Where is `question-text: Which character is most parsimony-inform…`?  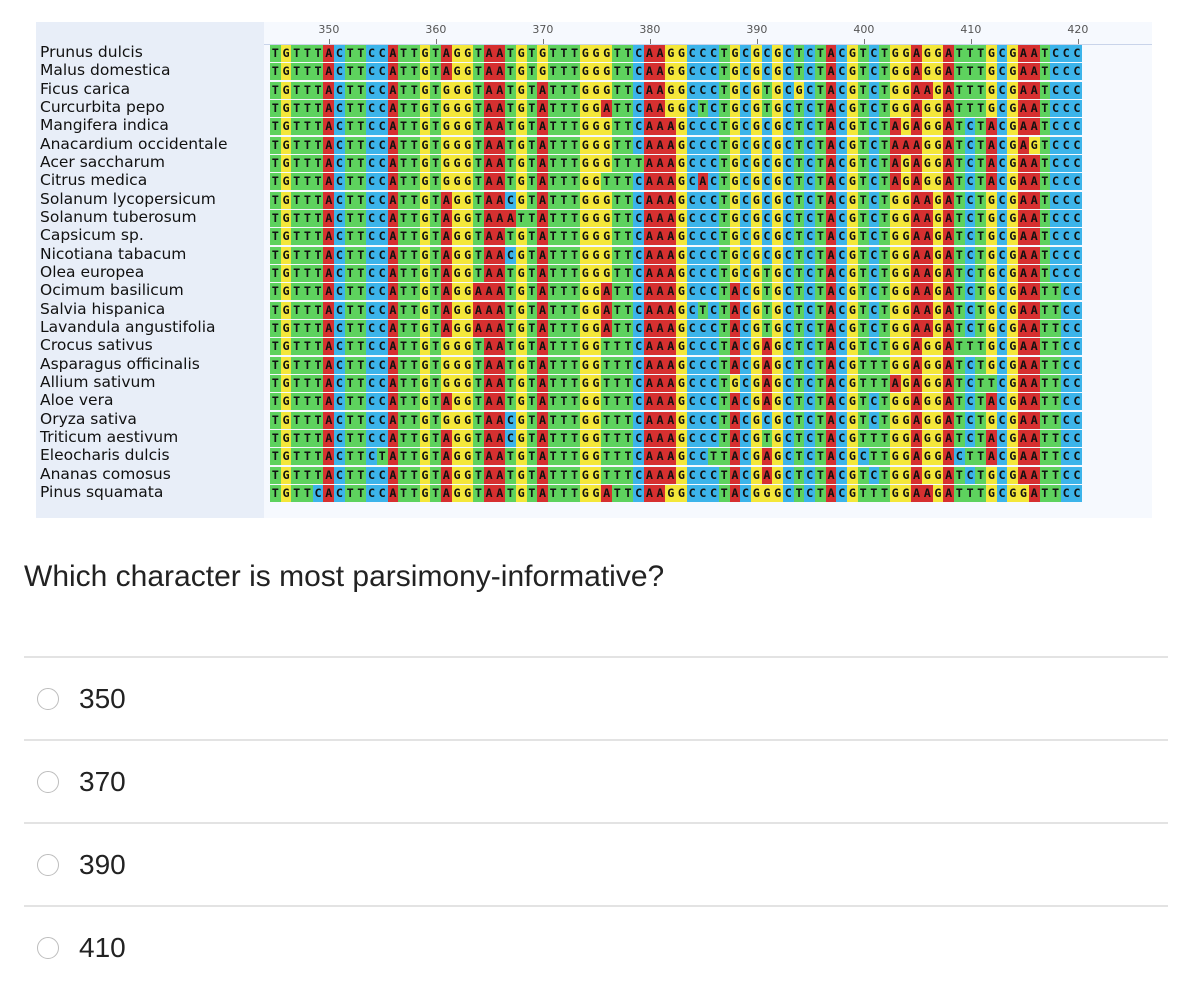
question-text: Which character is most parsimony-inform… is located at coordinates (344, 576).